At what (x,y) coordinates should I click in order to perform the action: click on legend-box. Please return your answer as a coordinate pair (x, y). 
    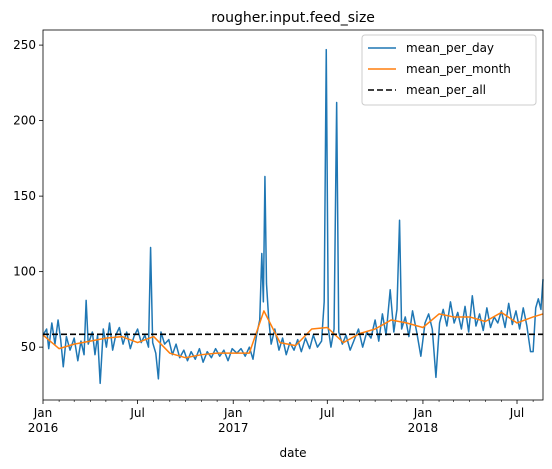
    Looking at the image, I should click on (449, 70).